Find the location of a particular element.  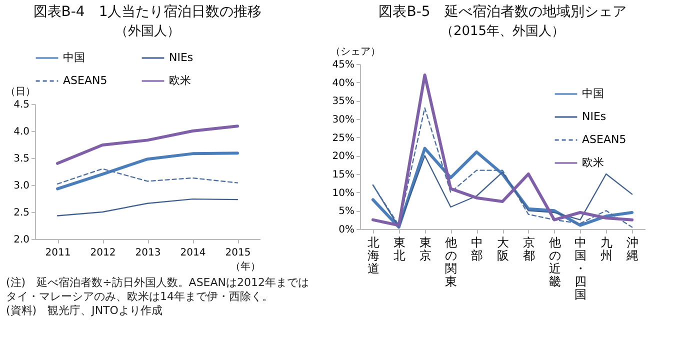

chart-title: 図表B-4 1人当たり宿泊日数の推移 is located at coordinates (147, 12).